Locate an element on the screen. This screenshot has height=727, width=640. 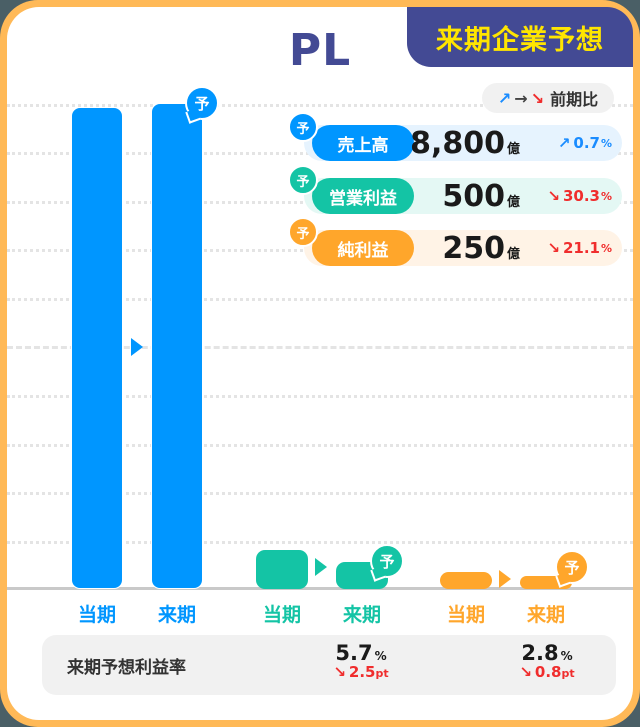
bar-revenue-next is located at coordinates (177, 346).